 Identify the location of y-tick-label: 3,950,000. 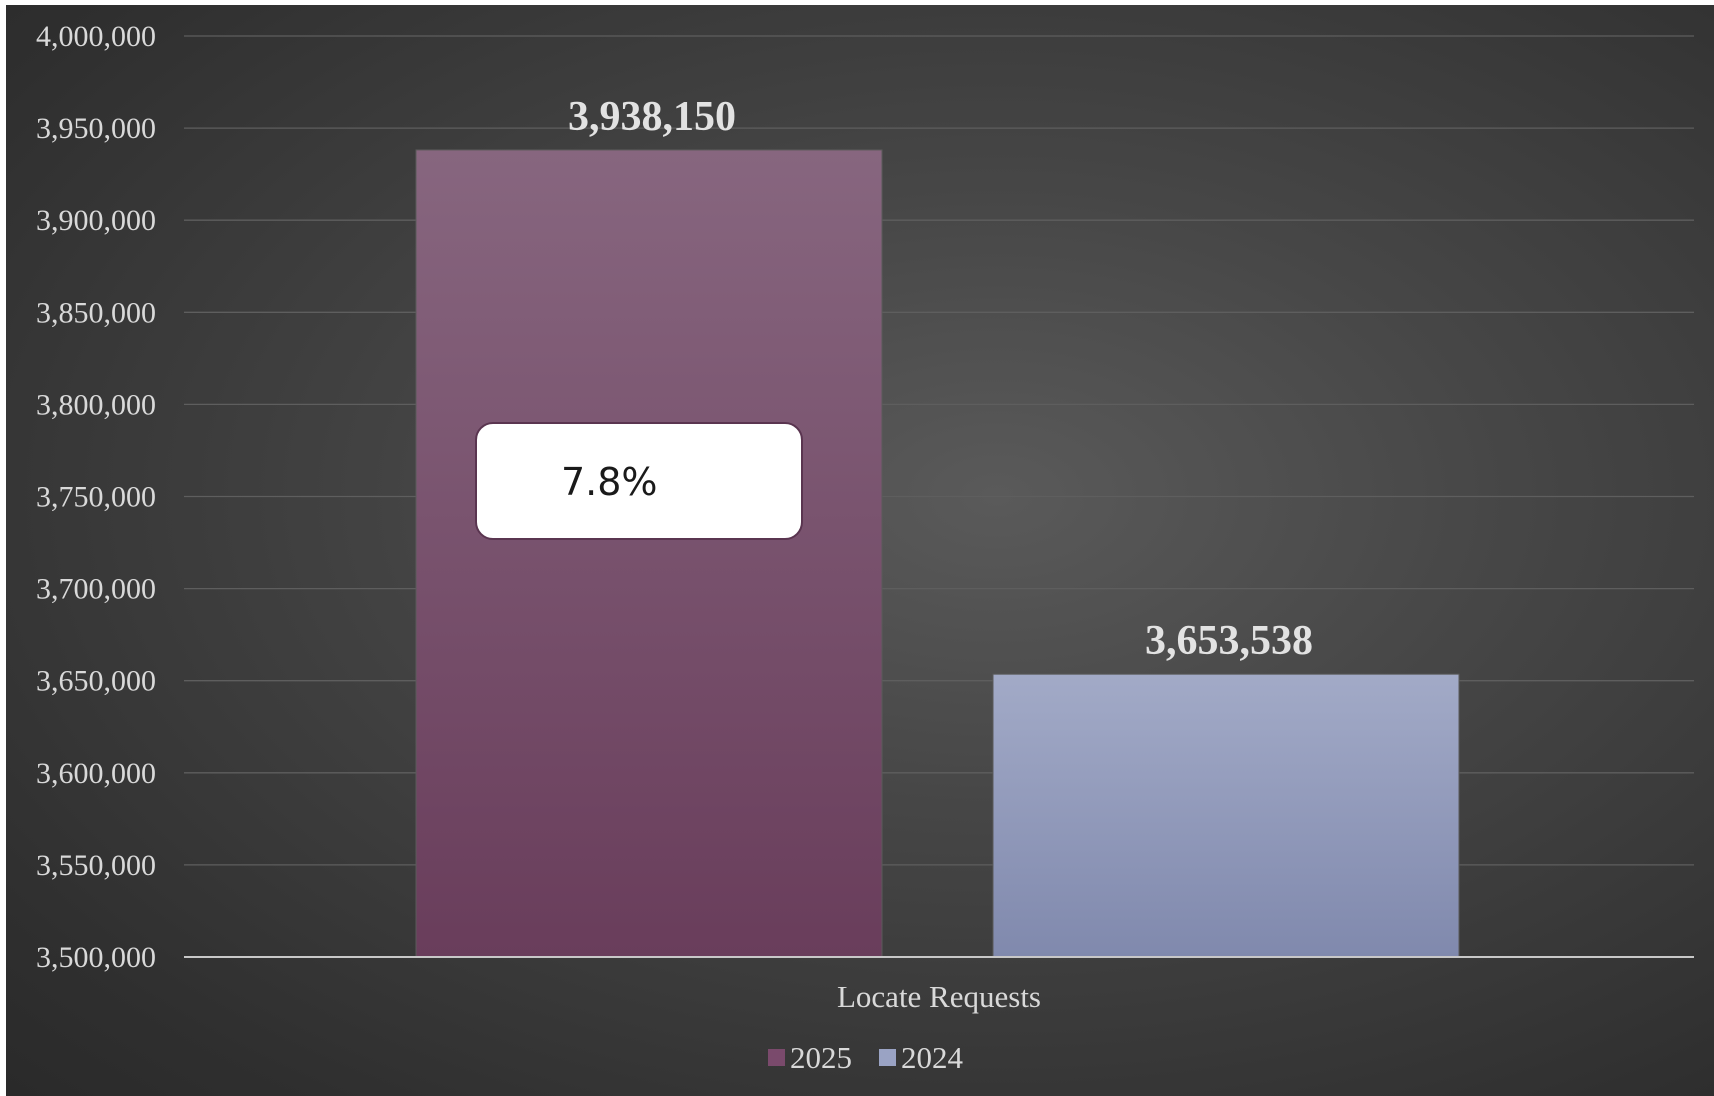
(96, 128).